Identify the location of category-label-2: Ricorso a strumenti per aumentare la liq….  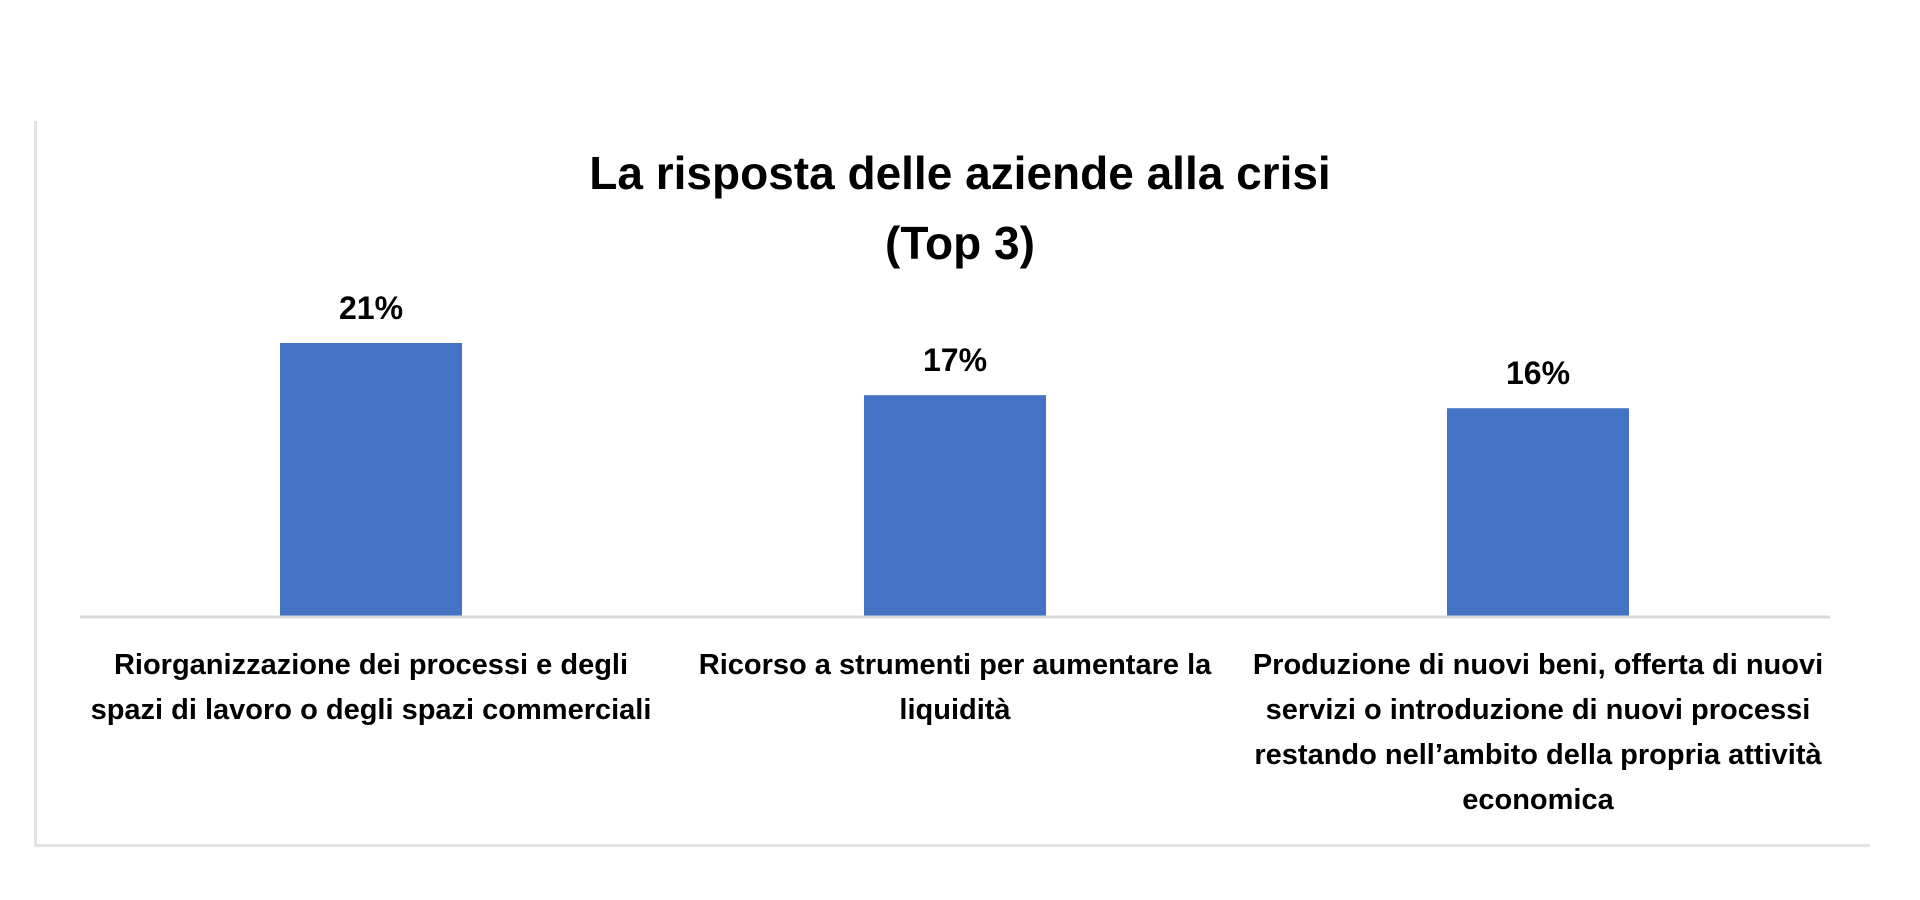
(955, 687).